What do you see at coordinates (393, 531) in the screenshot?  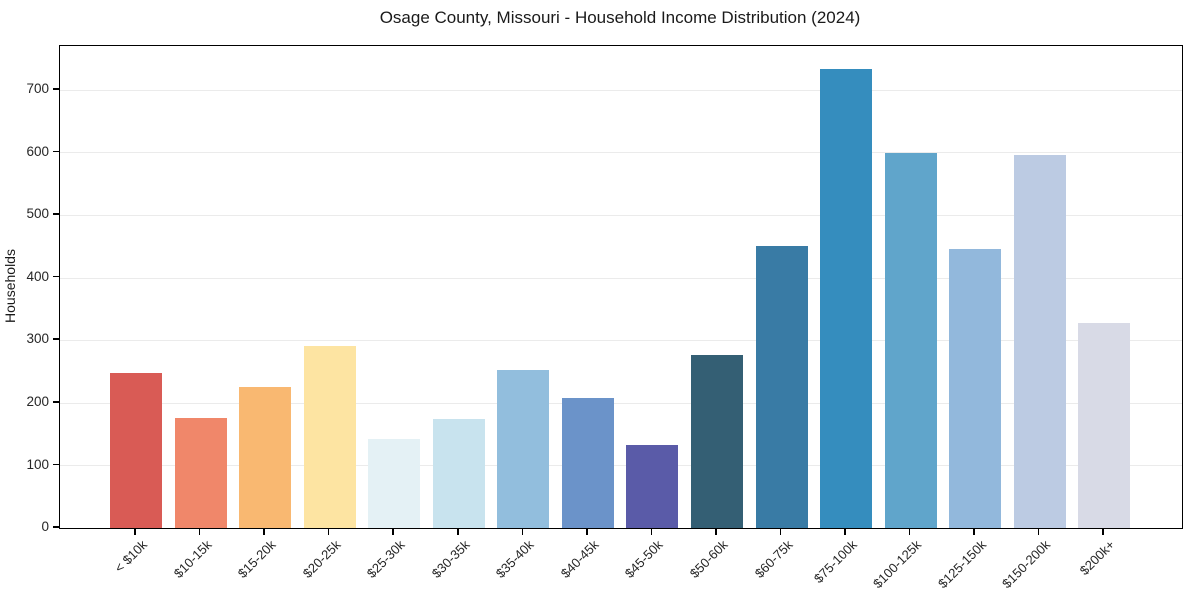 I see `x-tick-mark-$25-30k` at bounding box center [393, 531].